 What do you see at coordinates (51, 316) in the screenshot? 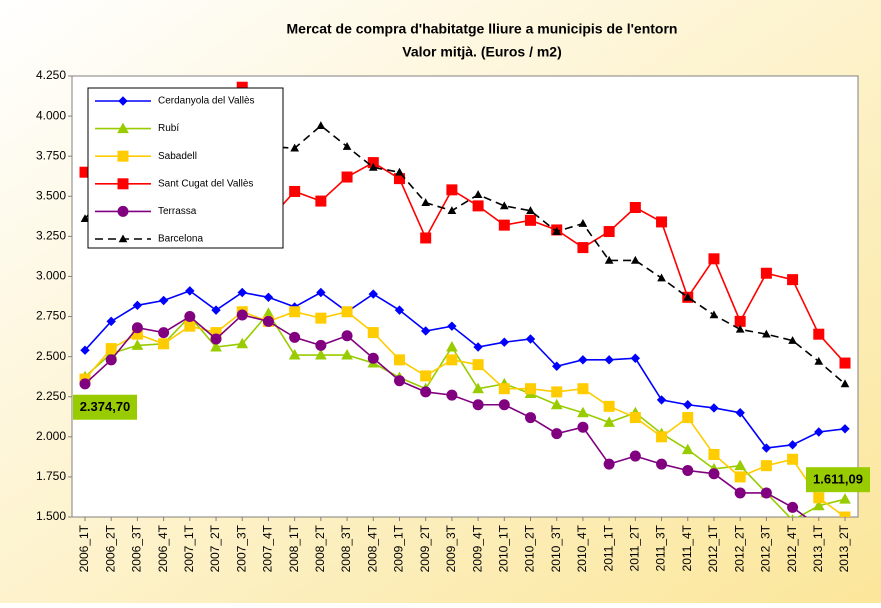
I see `y-tick-label: 2.750` at bounding box center [51, 316].